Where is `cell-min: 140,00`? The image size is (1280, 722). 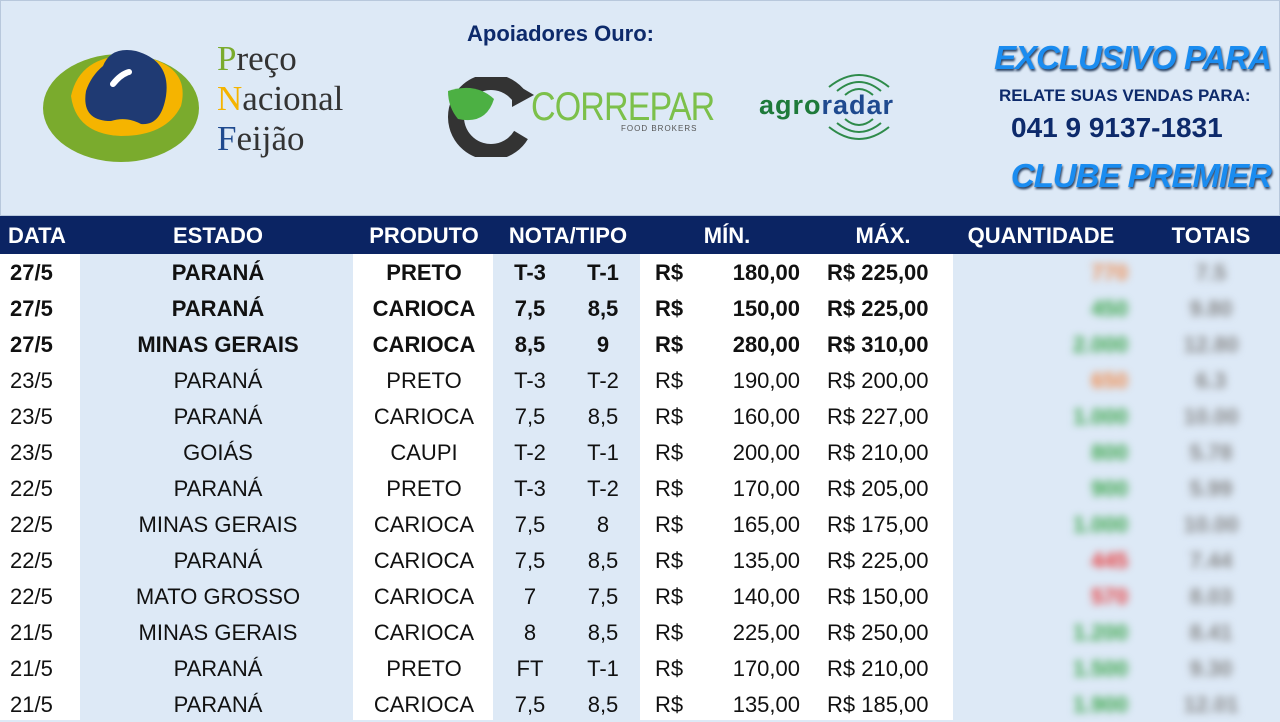 cell-min: 140,00 is located at coordinates (766, 596).